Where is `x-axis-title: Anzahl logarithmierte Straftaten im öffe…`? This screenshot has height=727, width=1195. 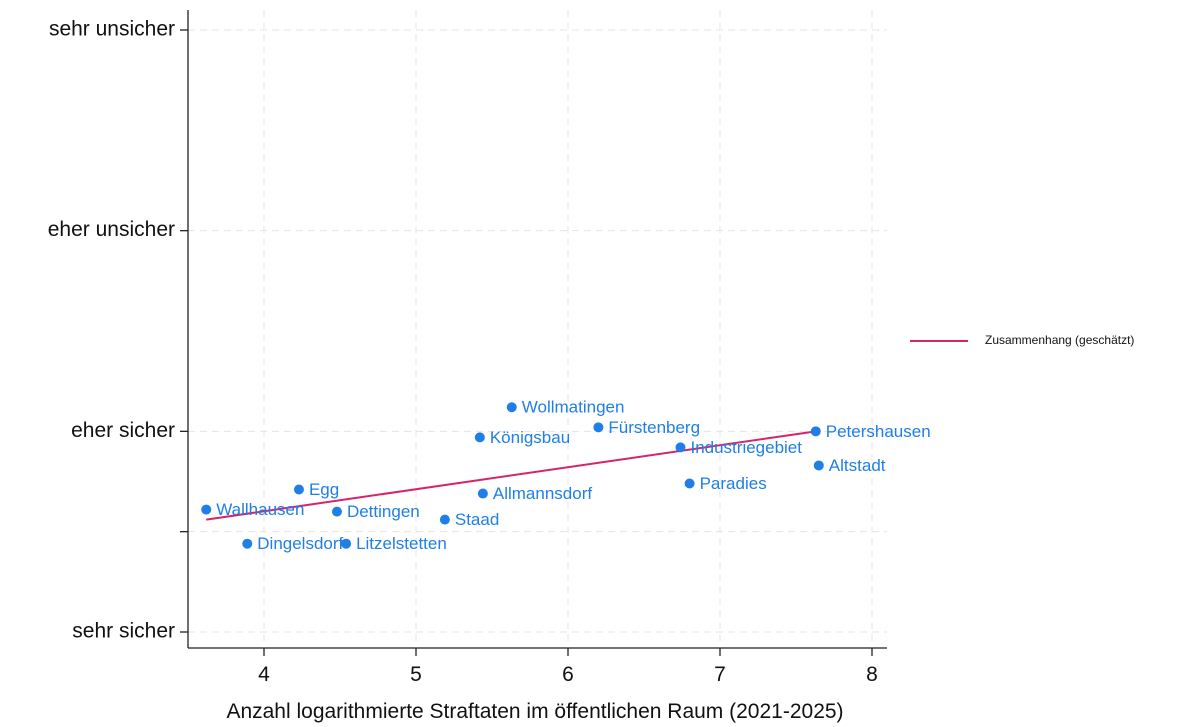
x-axis-title: Anzahl logarithmierte Straftaten im öffe… is located at coordinates (534, 711).